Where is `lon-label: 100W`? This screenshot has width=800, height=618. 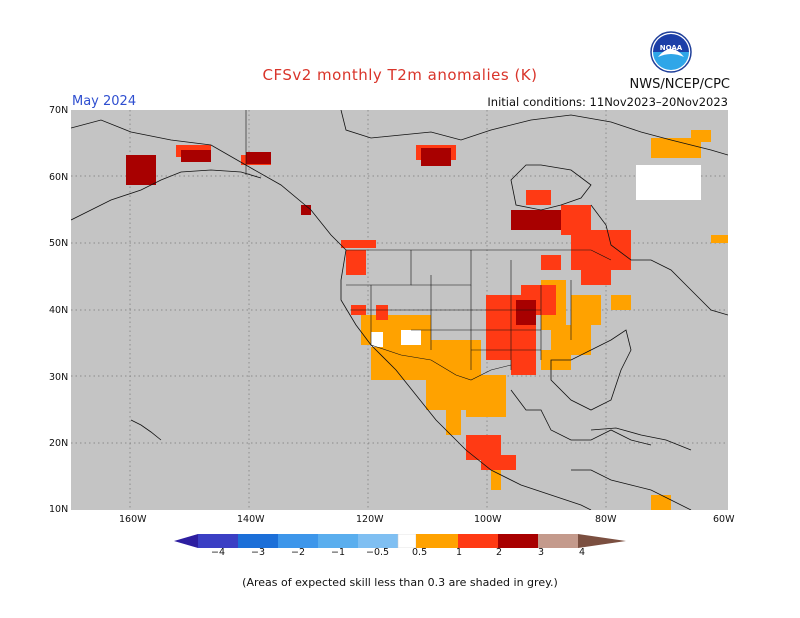
lon-label: 100W is located at coordinates (488, 519).